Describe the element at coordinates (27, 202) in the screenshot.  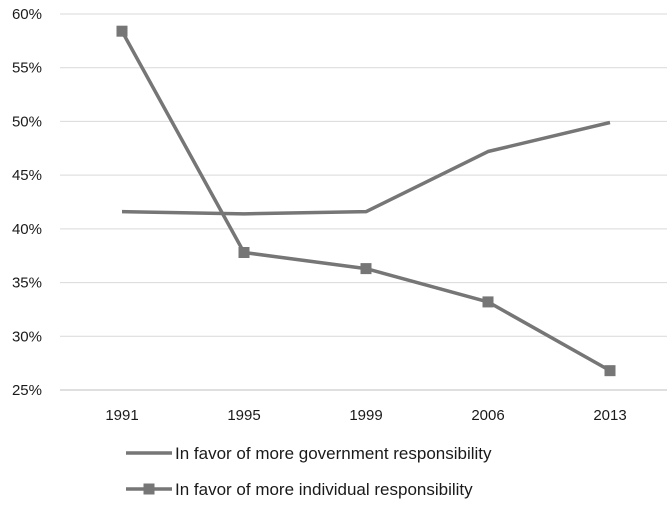
I see `y-axis-tick-labels: 25% 30% 35% 40% 45% 50% 55% 60%` at that location.